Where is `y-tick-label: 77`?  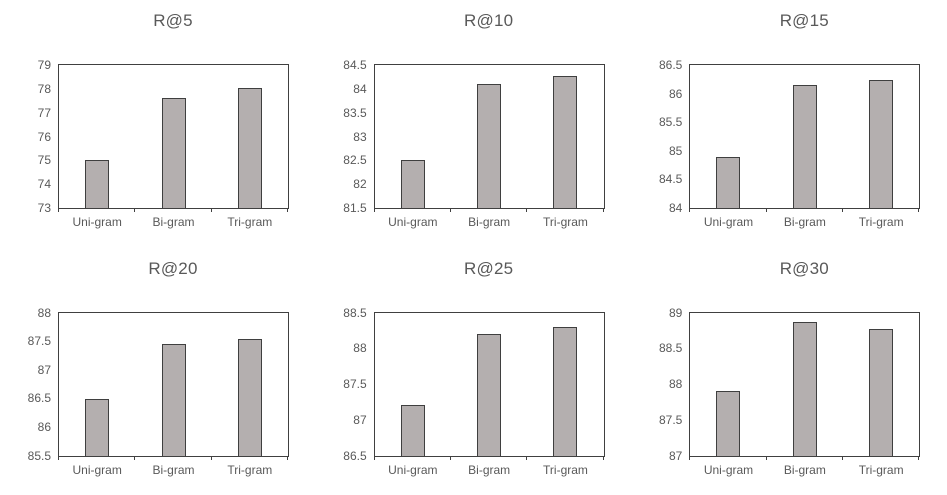 y-tick-label: 77 is located at coordinates (44, 112).